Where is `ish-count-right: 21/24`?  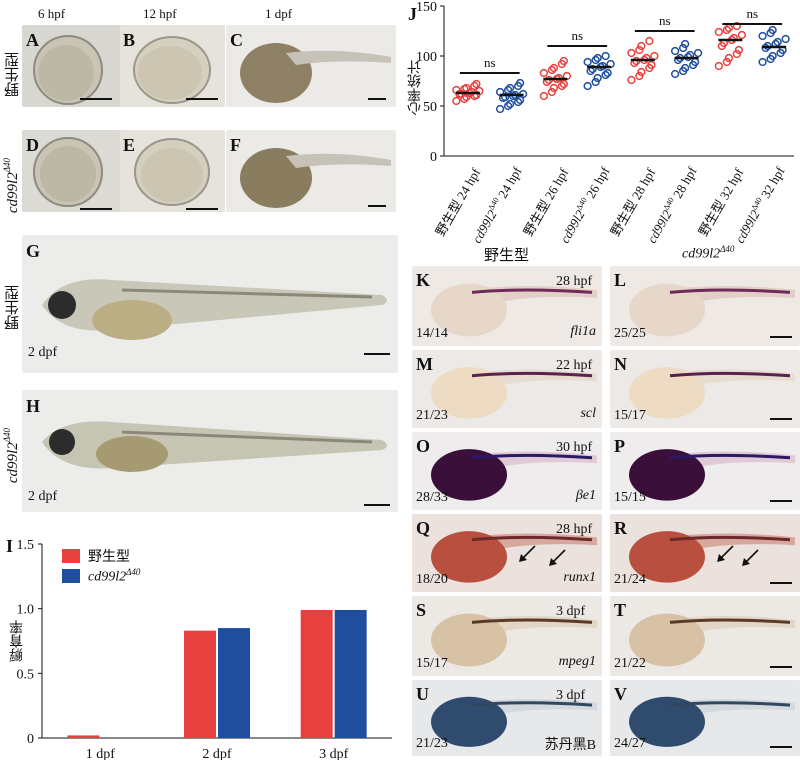
ish-count-right: 21/24 is located at coordinates (630, 579).